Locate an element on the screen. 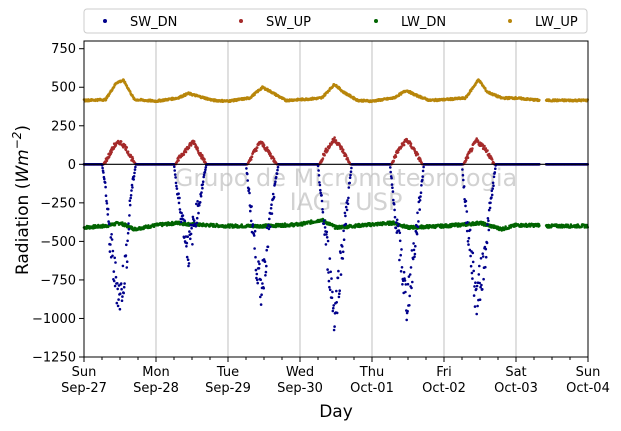 This screenshot has height=431, width=621. x-tick-label-date: Sep-29 is located at coordinates (228, 388).